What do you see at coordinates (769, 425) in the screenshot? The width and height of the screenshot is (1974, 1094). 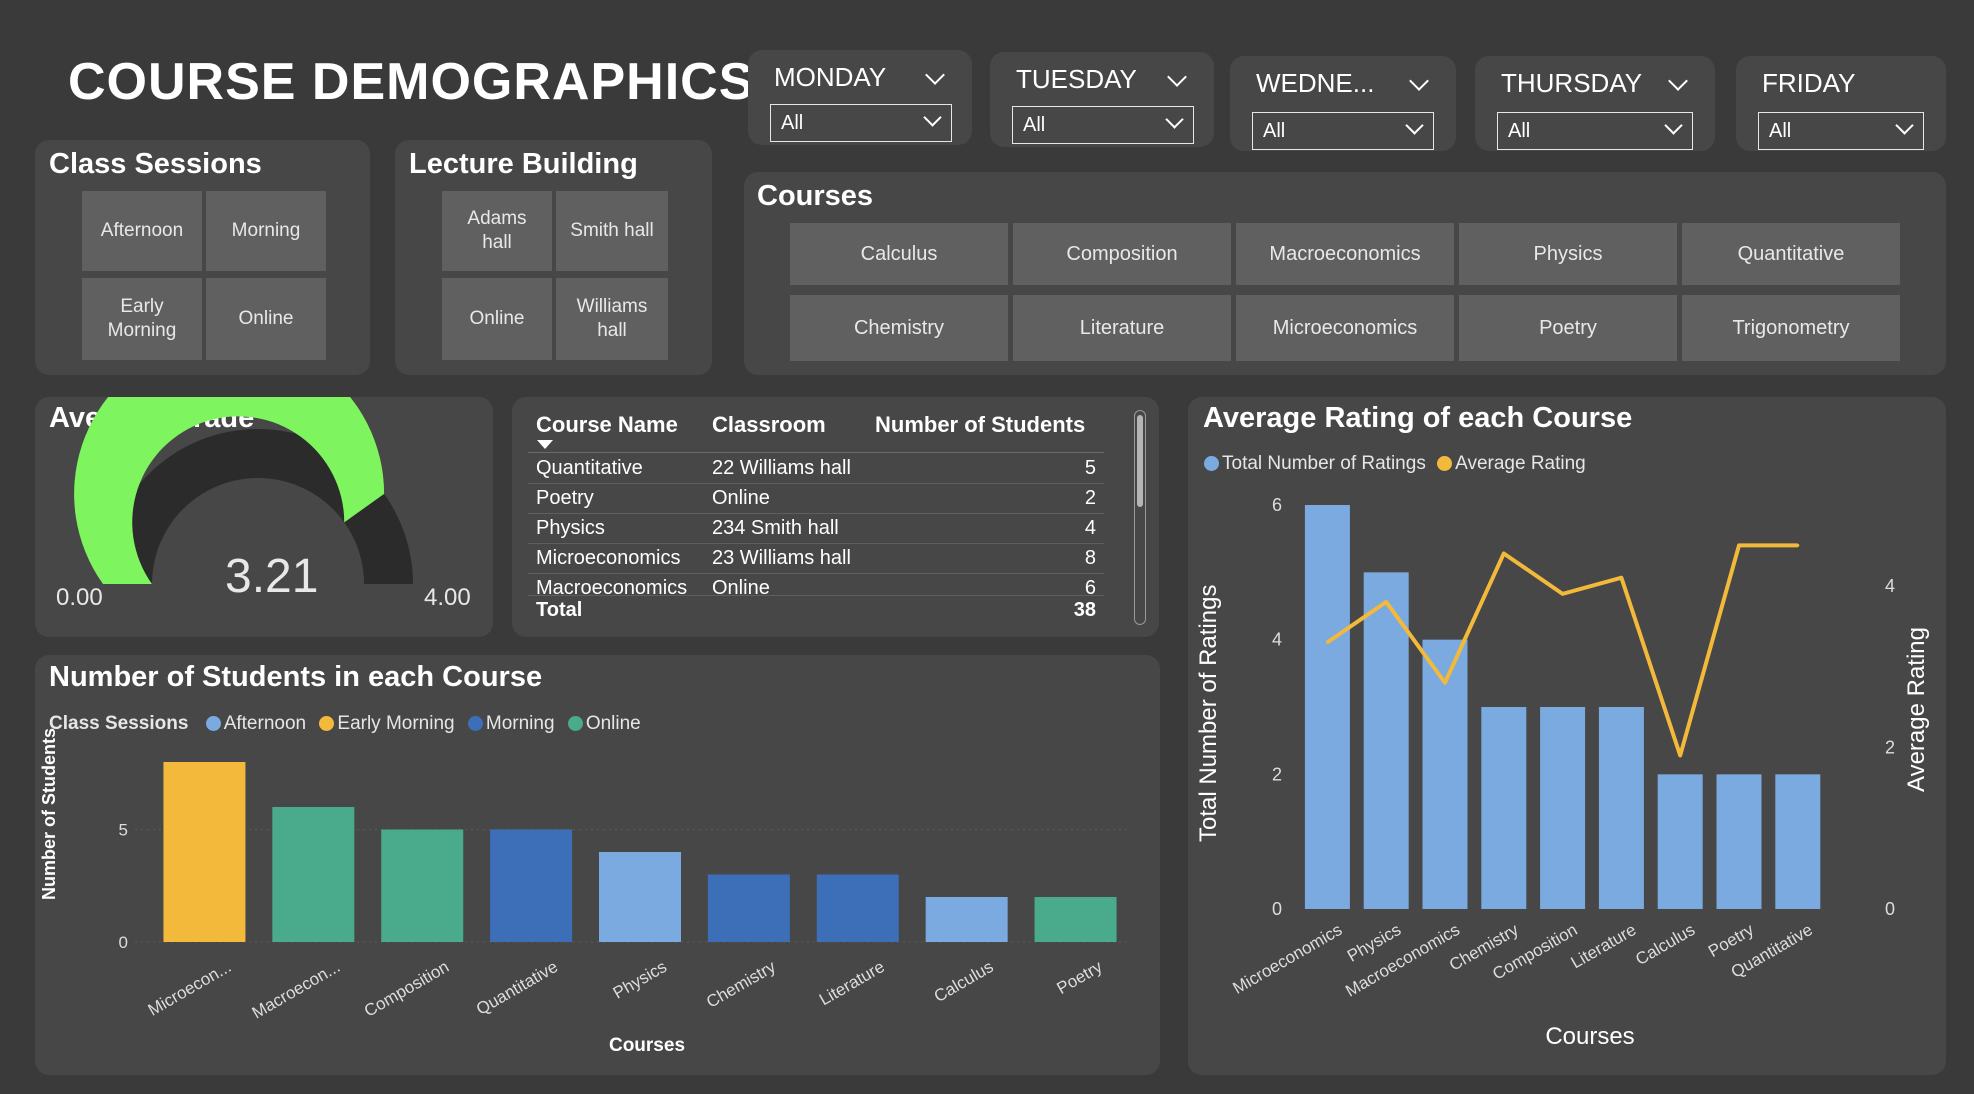 I see `column-header-classroom: Classroom` at bounding box center [769, 425].